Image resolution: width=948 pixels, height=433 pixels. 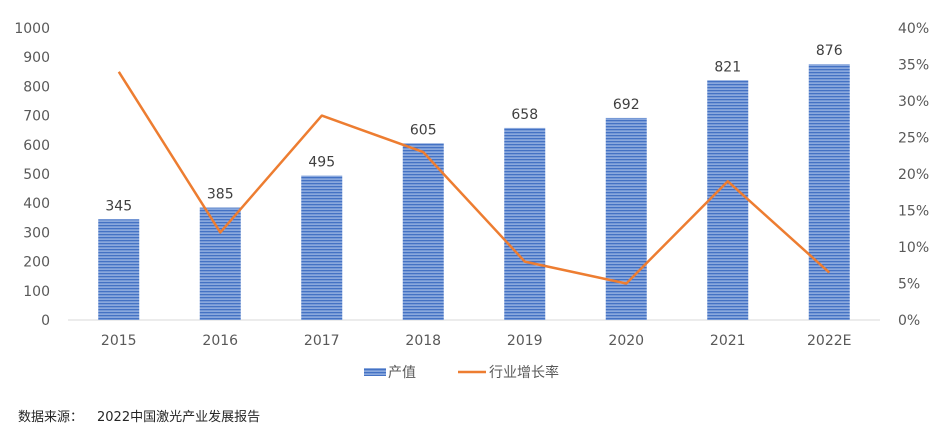 What do you see at coordinates (402, 373) in the screenshot?
I see `legend-bar-label: 产值` at bounding box center [402, 373].